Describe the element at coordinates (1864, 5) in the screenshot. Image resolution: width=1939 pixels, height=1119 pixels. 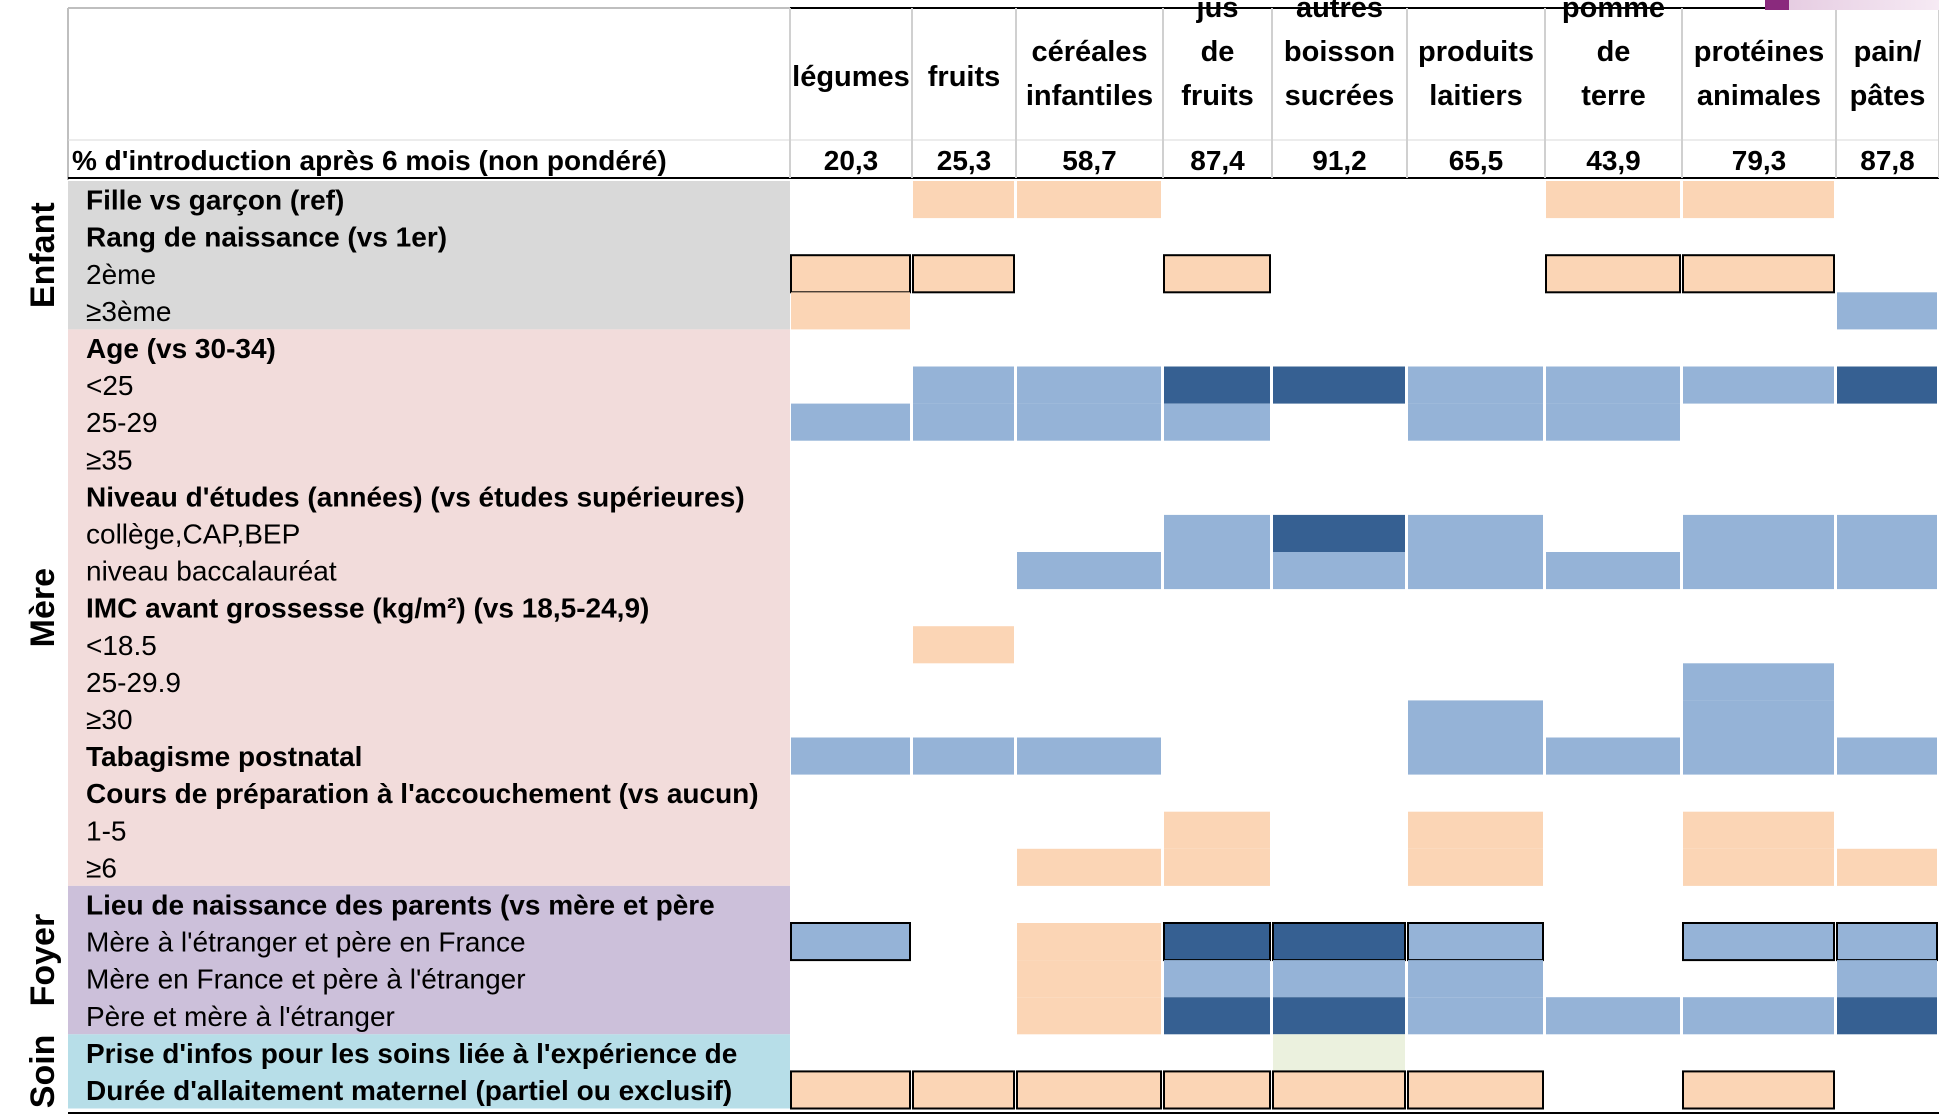
I see `decorative-corner-gradient` at that location.